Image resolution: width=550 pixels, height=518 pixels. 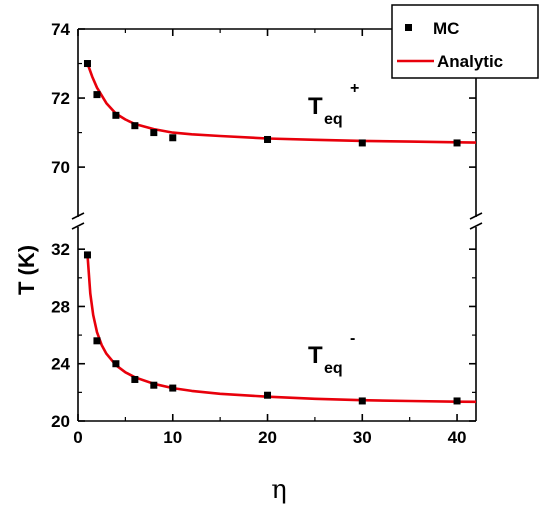 What do you see at coordinates (26, 270) in the screenshot?
I see `y-axis-label: T (K)` at bounding box center [26, 270].